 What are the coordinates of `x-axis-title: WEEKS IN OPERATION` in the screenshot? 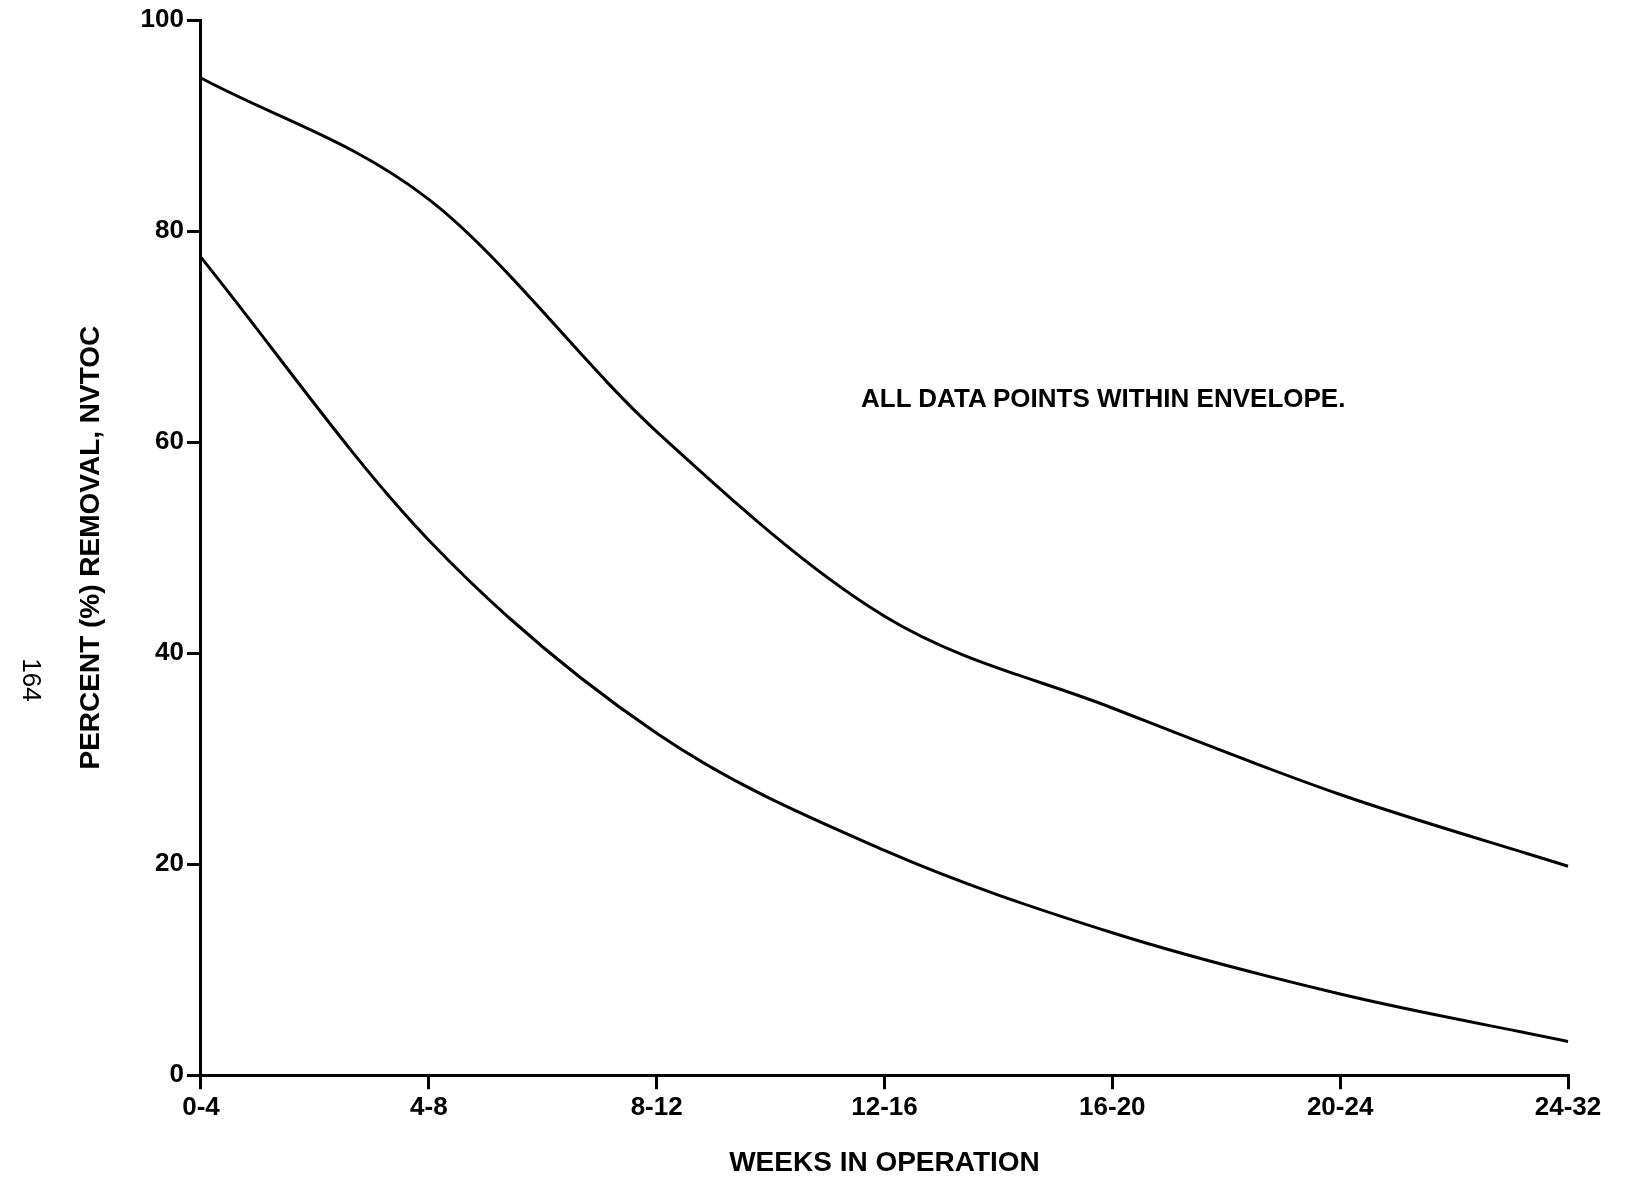 It's located at (884, 1161).